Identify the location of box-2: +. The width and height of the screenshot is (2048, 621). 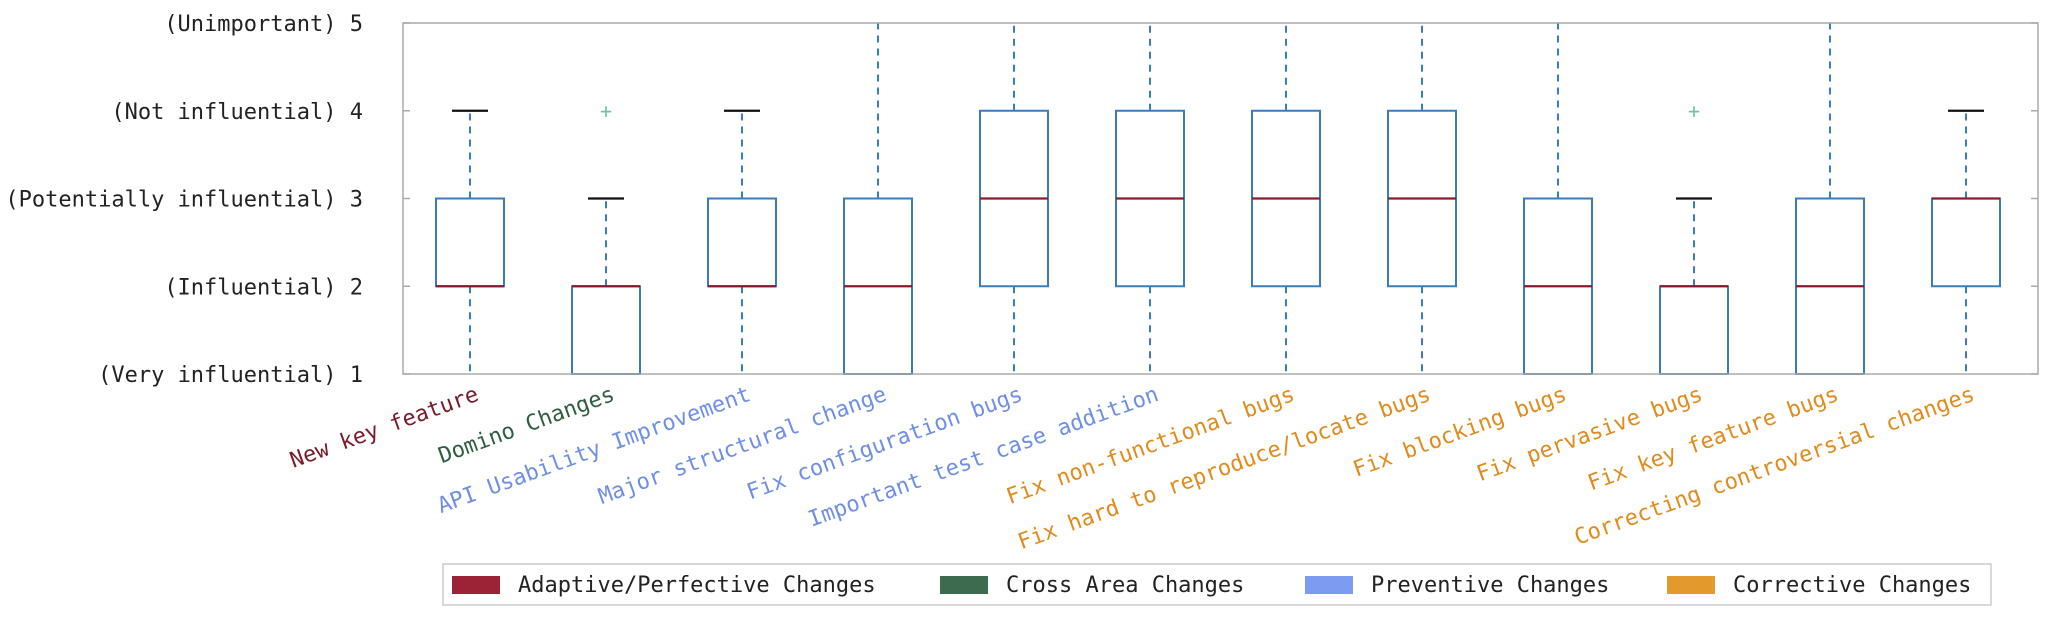
(606, 237).